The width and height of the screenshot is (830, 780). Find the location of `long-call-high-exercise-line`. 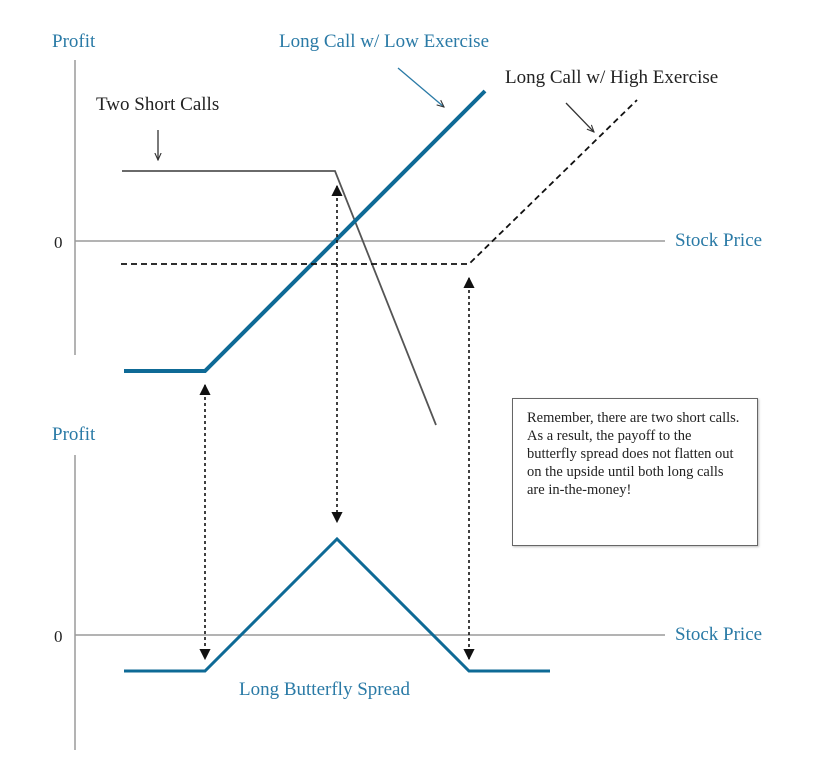

long-call-high-exercise-line is located at coordinates (379, 182).